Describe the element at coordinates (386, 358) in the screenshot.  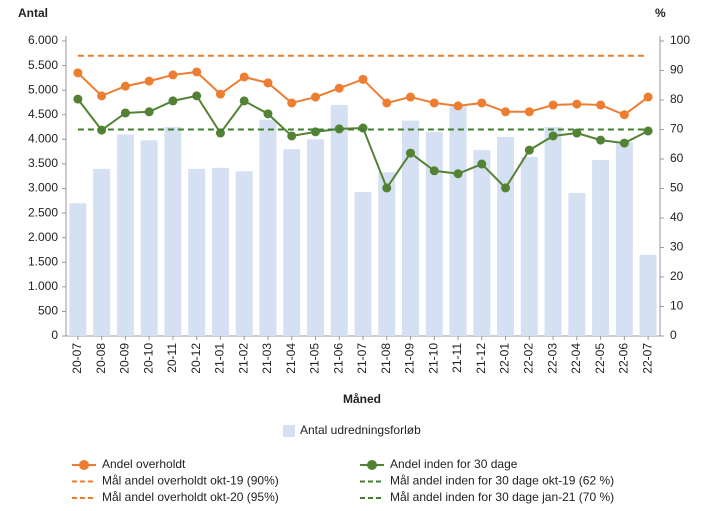
I see `x-tick-label: 21-08` at that location.